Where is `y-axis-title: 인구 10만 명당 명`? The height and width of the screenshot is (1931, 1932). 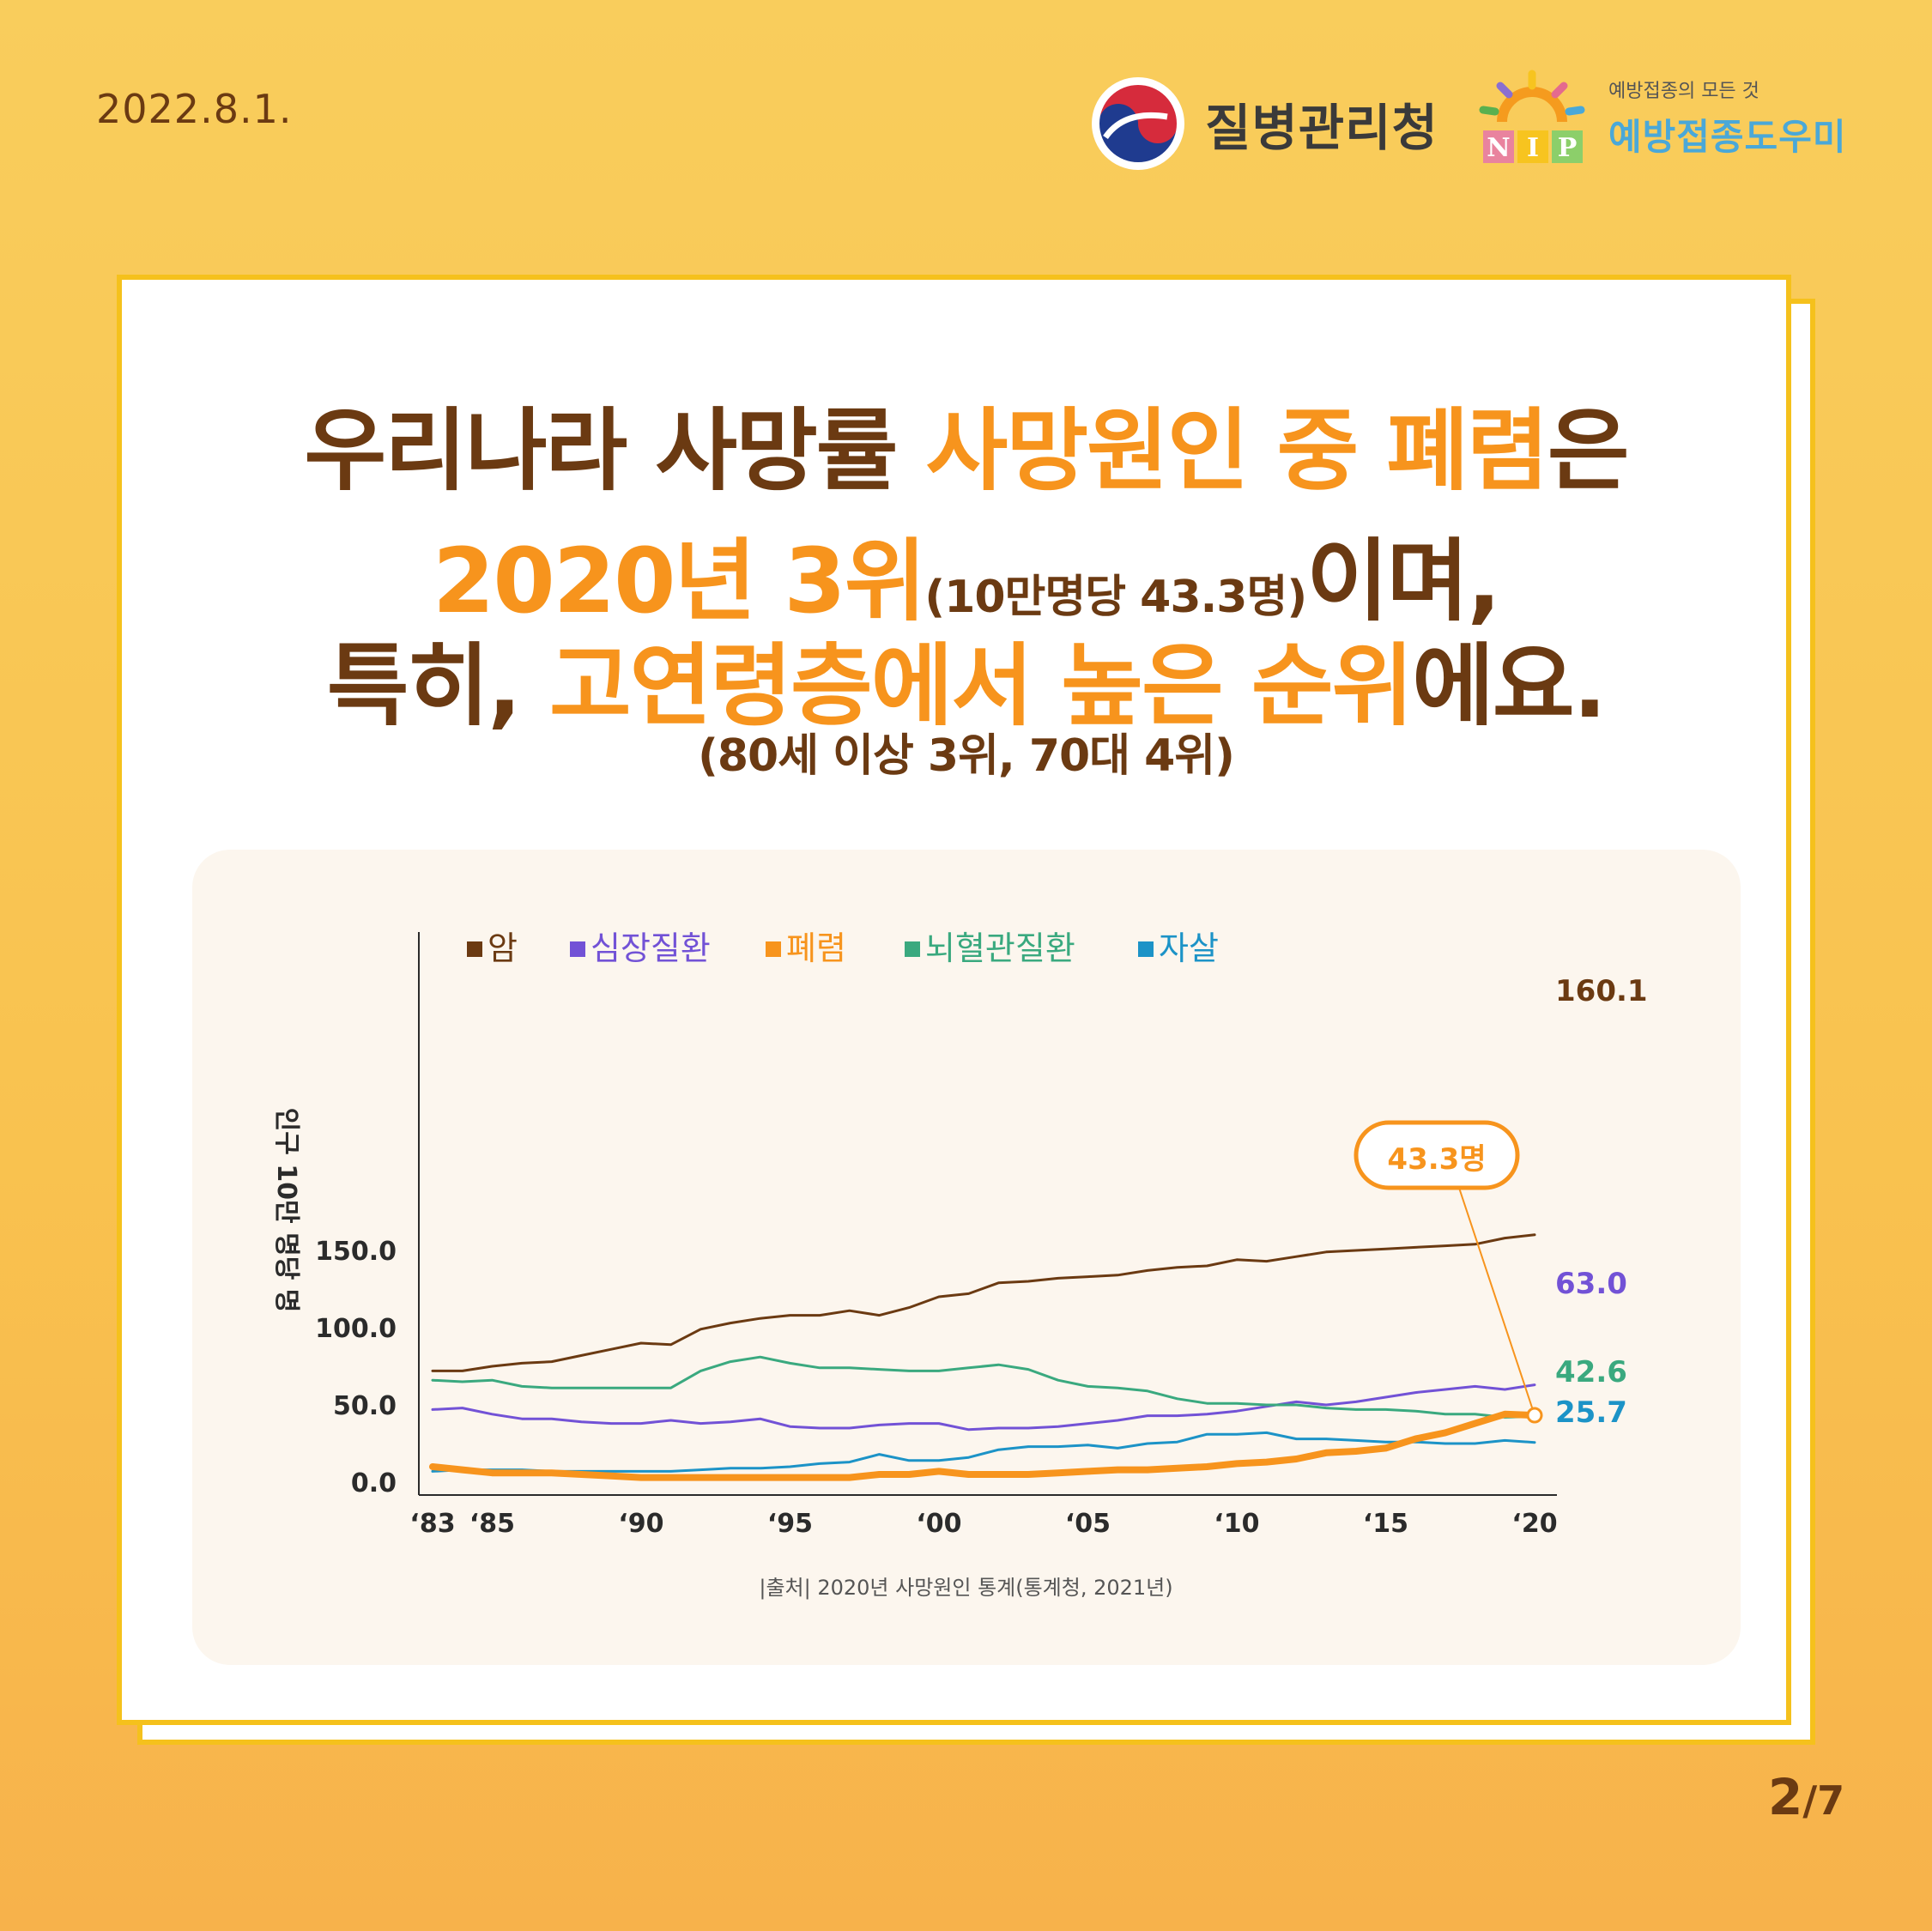 y-axis-title: 인구 10만 명당 명 is located at coordinates (286, 1210).